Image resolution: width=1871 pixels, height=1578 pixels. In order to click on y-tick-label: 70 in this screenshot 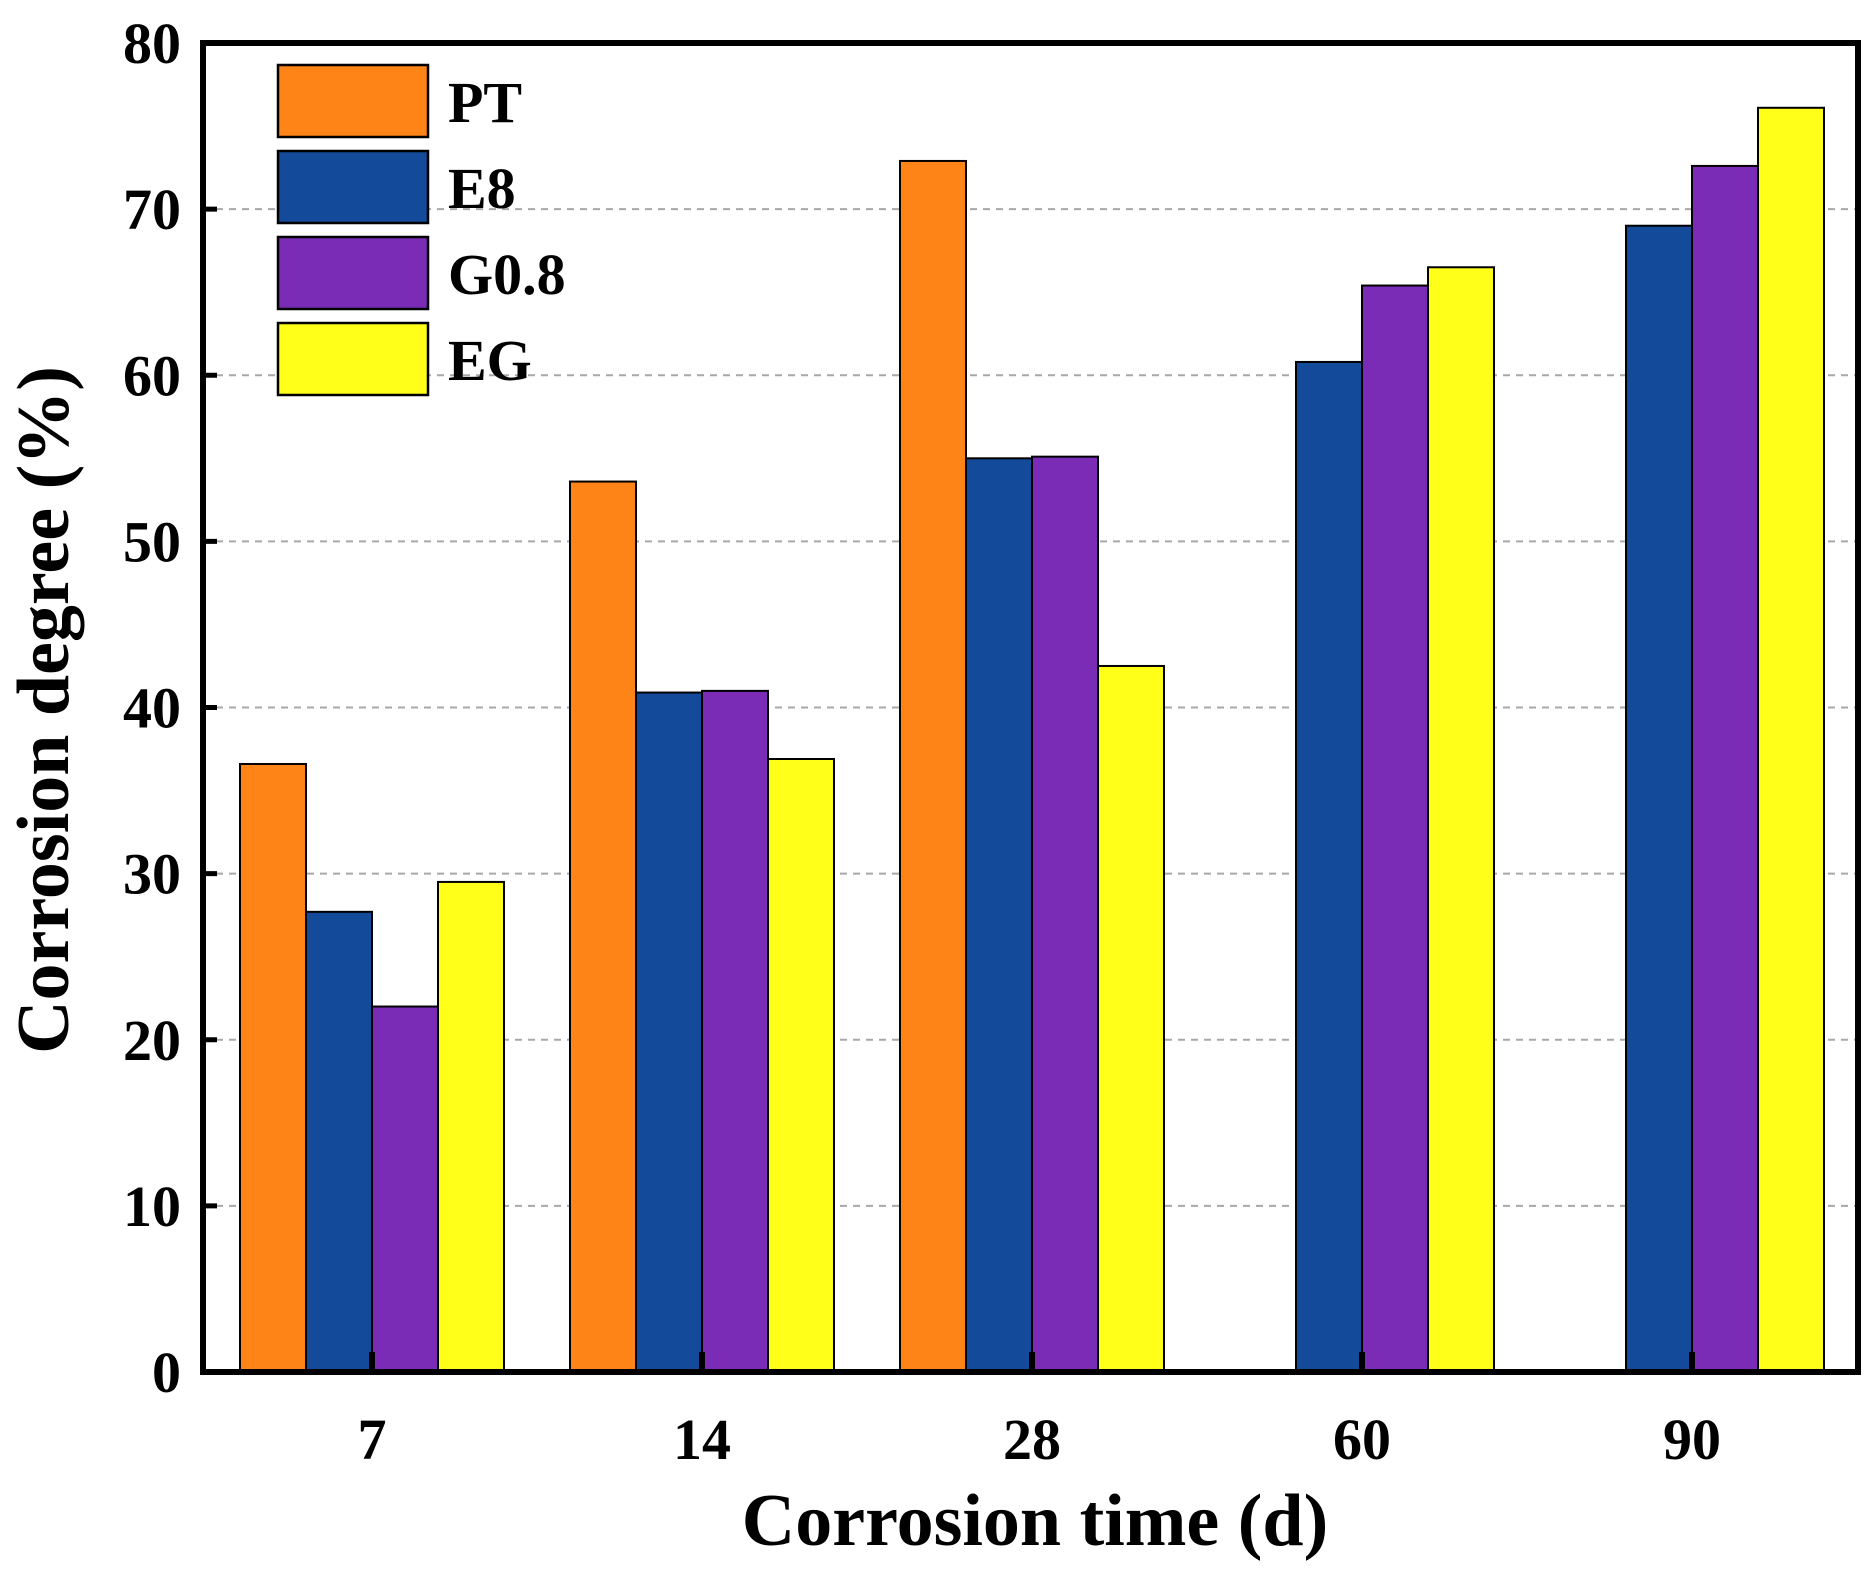, I will do `click(152, 209)`.